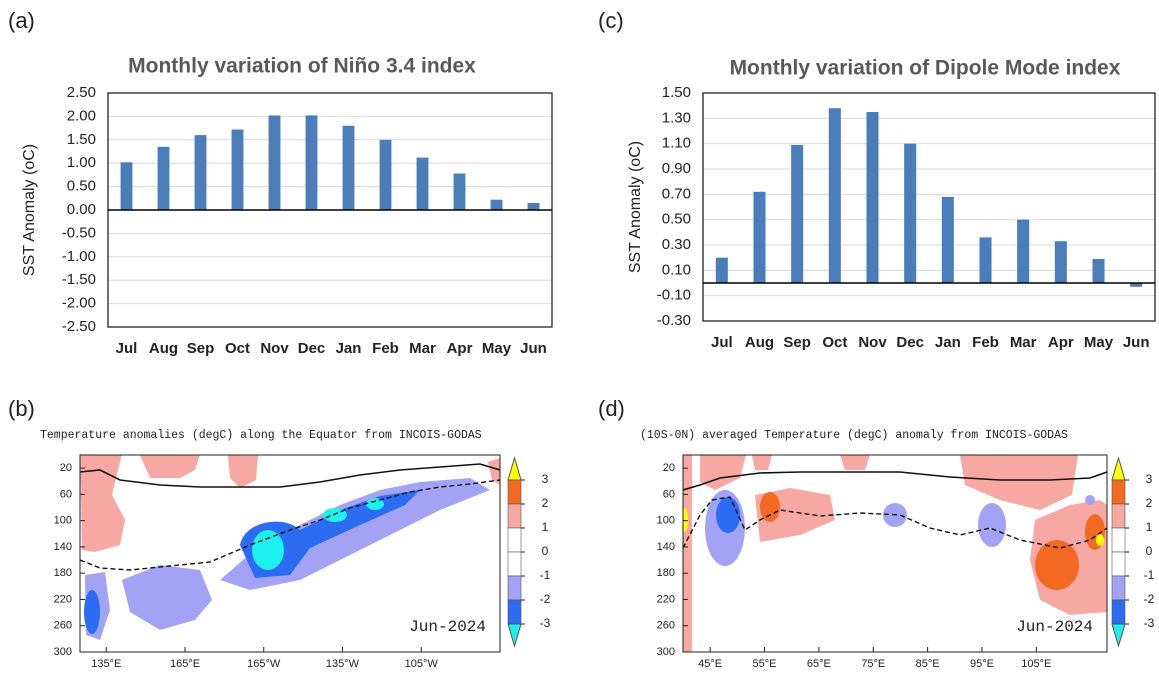 The width and height of the screenshot is (1159, 677). What do you see at coordinates (312, 348) in the screenshot?
I see `x-tick-label: Dec` at bounding box center [312, 348].